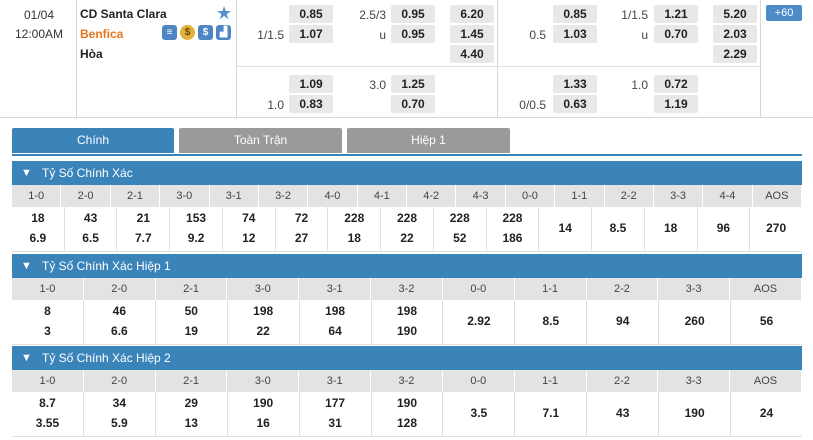  Describe the element at coordinates (38, 238) in the screenshot. I see `odds-value: 6.9` at that location.